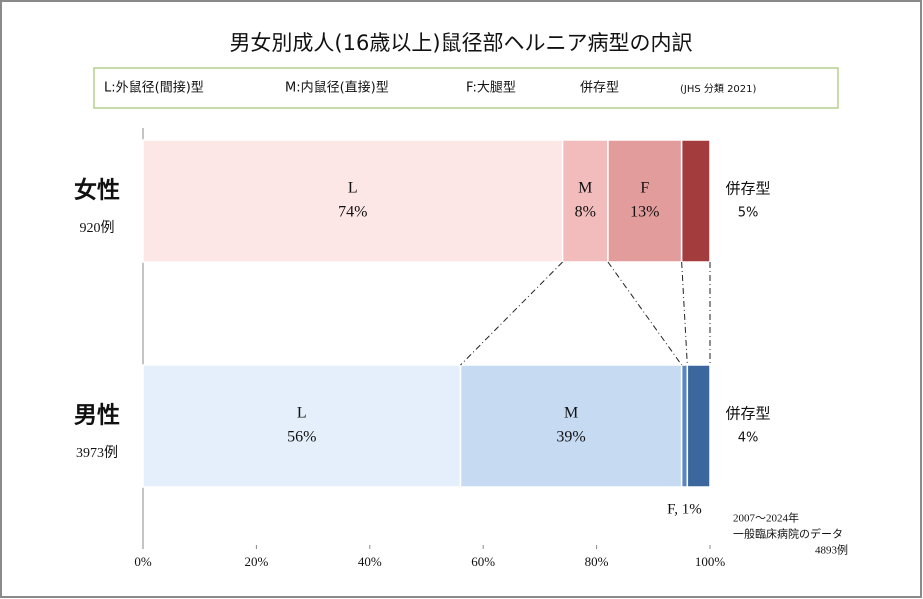 The height and width of the screenshot is (599, 923). What do you see at coordinates (766, 518) in the screenshot?
I see `note: 2007〜2024年` at bounding box center [766, 518].